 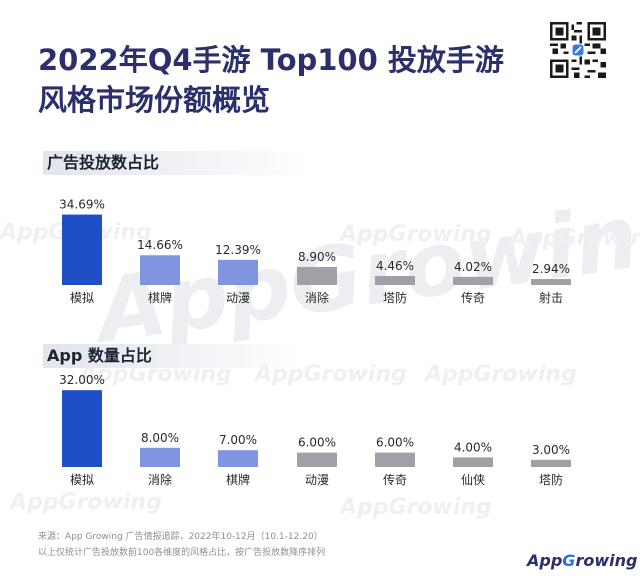 I want to click on category-label-4: 消除, so click(x=317, y=297).